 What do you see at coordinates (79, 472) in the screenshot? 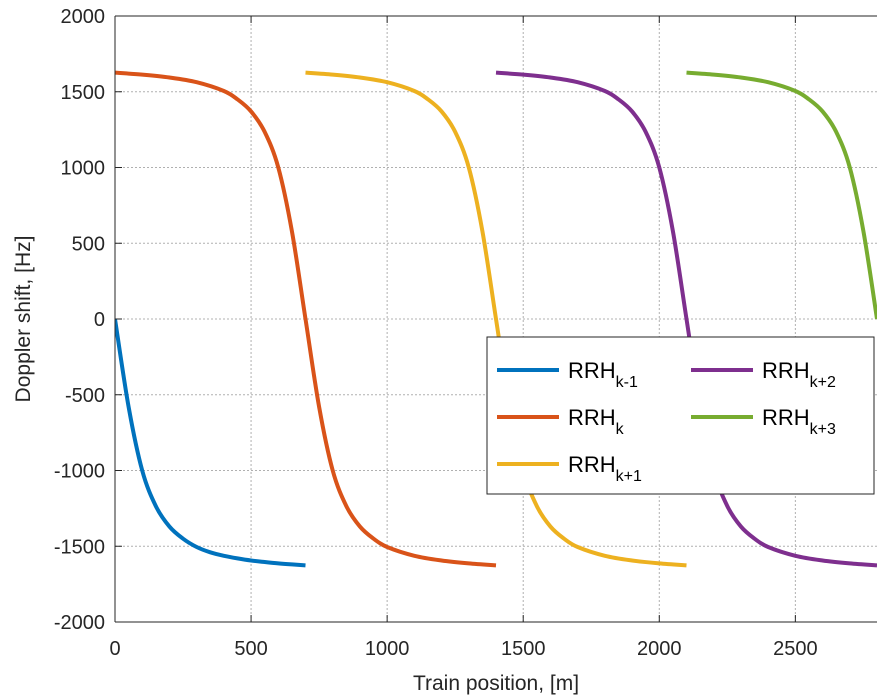
I see `y-tick-label: -1000` at bounding box center [79, 472].